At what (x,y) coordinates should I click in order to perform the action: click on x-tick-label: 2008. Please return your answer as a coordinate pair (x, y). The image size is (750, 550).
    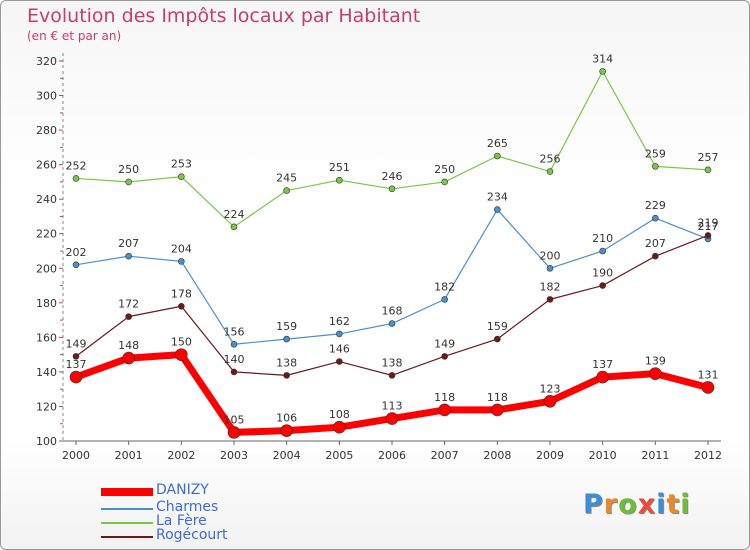
    Looking at the image, I should click on (497, 455).